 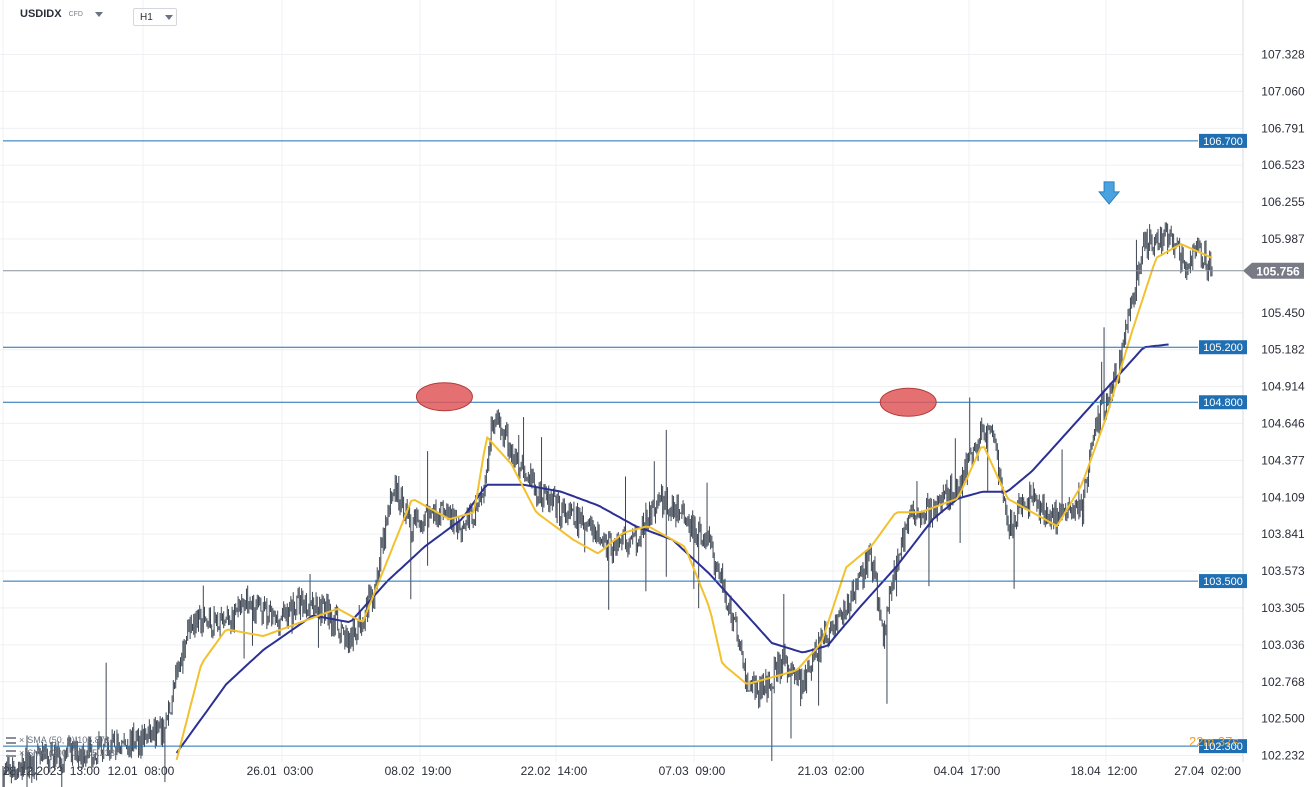 I want to click on y-tick-label: 106.255, so click(x=1283, y=202).